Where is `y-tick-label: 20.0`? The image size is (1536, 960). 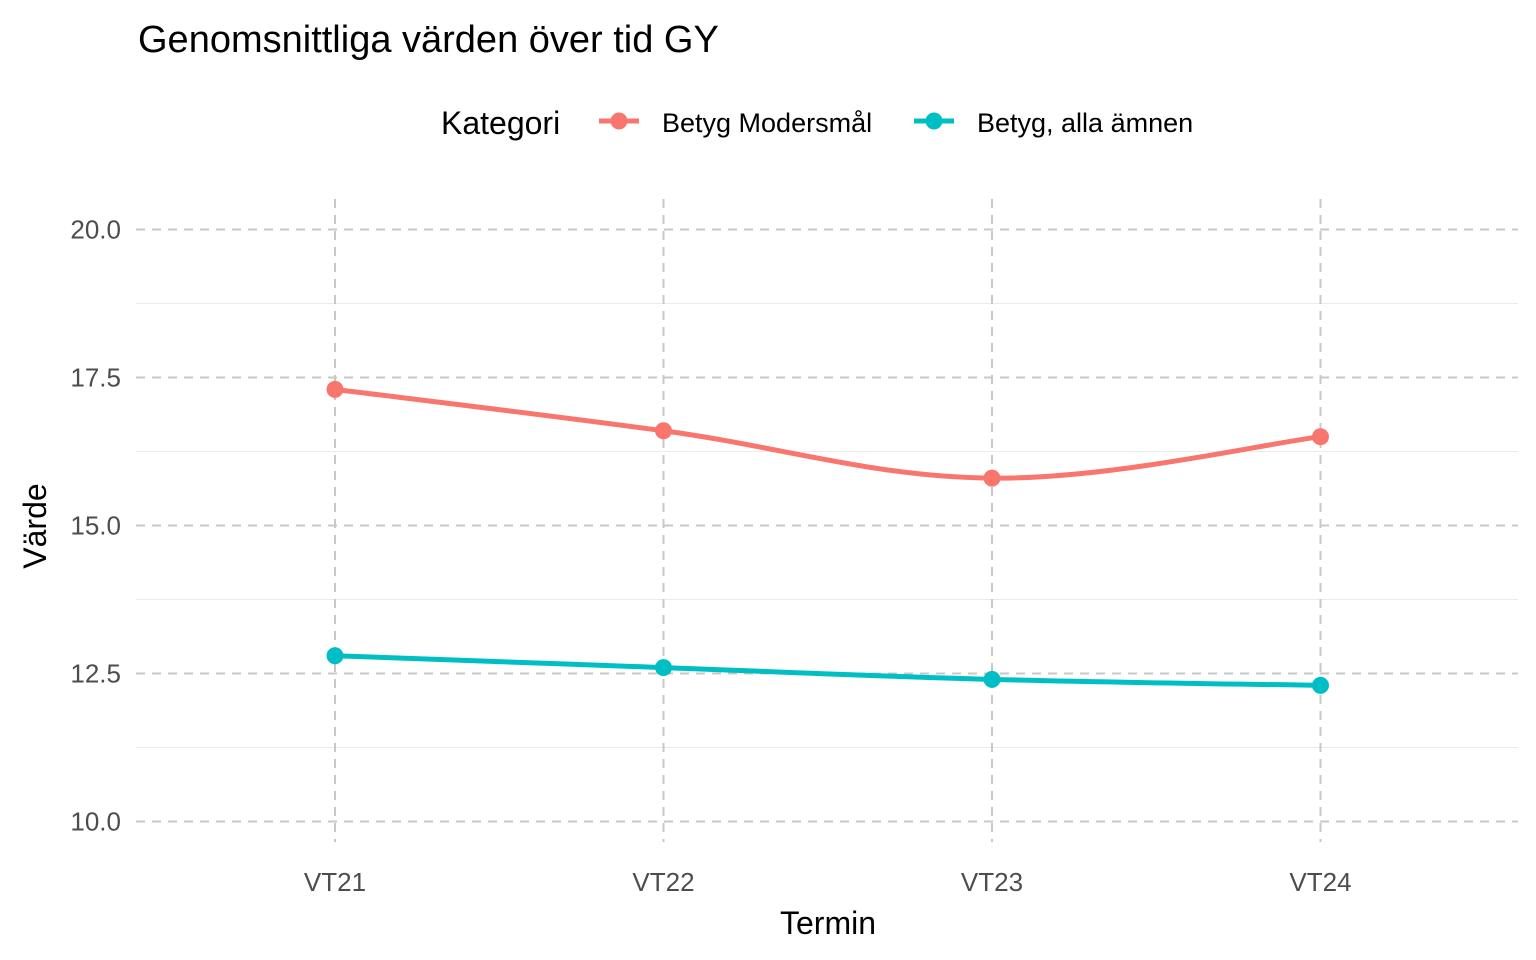
y-tick-label: 20.0 is located at coordinates (95, 230).